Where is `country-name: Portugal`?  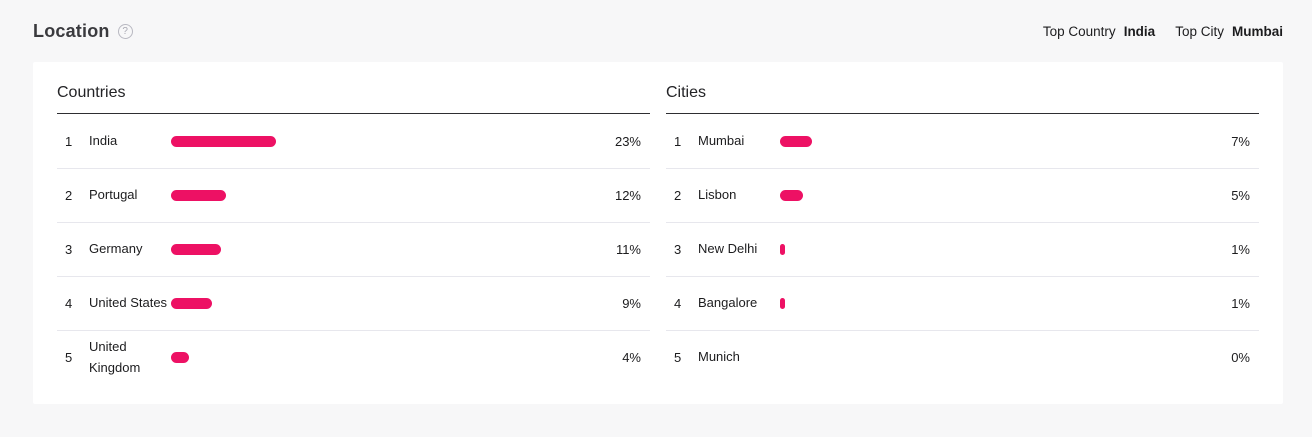
country-name: Portugal is located at coordinates (113, 195).